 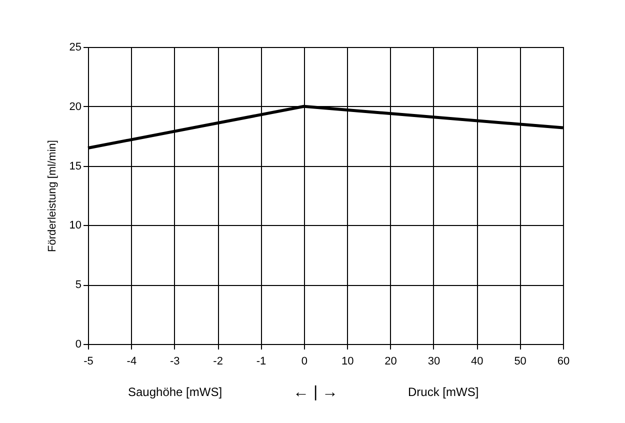 What do you see at coordinates (520, 362) in the screenshot?
I see `x-tick-label: 50` at bounding box center [520, 362].